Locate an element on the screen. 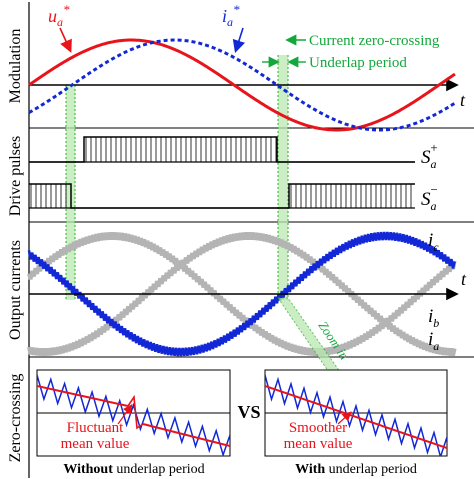  modulation-t-label: t is located at coordinates (463, 100).